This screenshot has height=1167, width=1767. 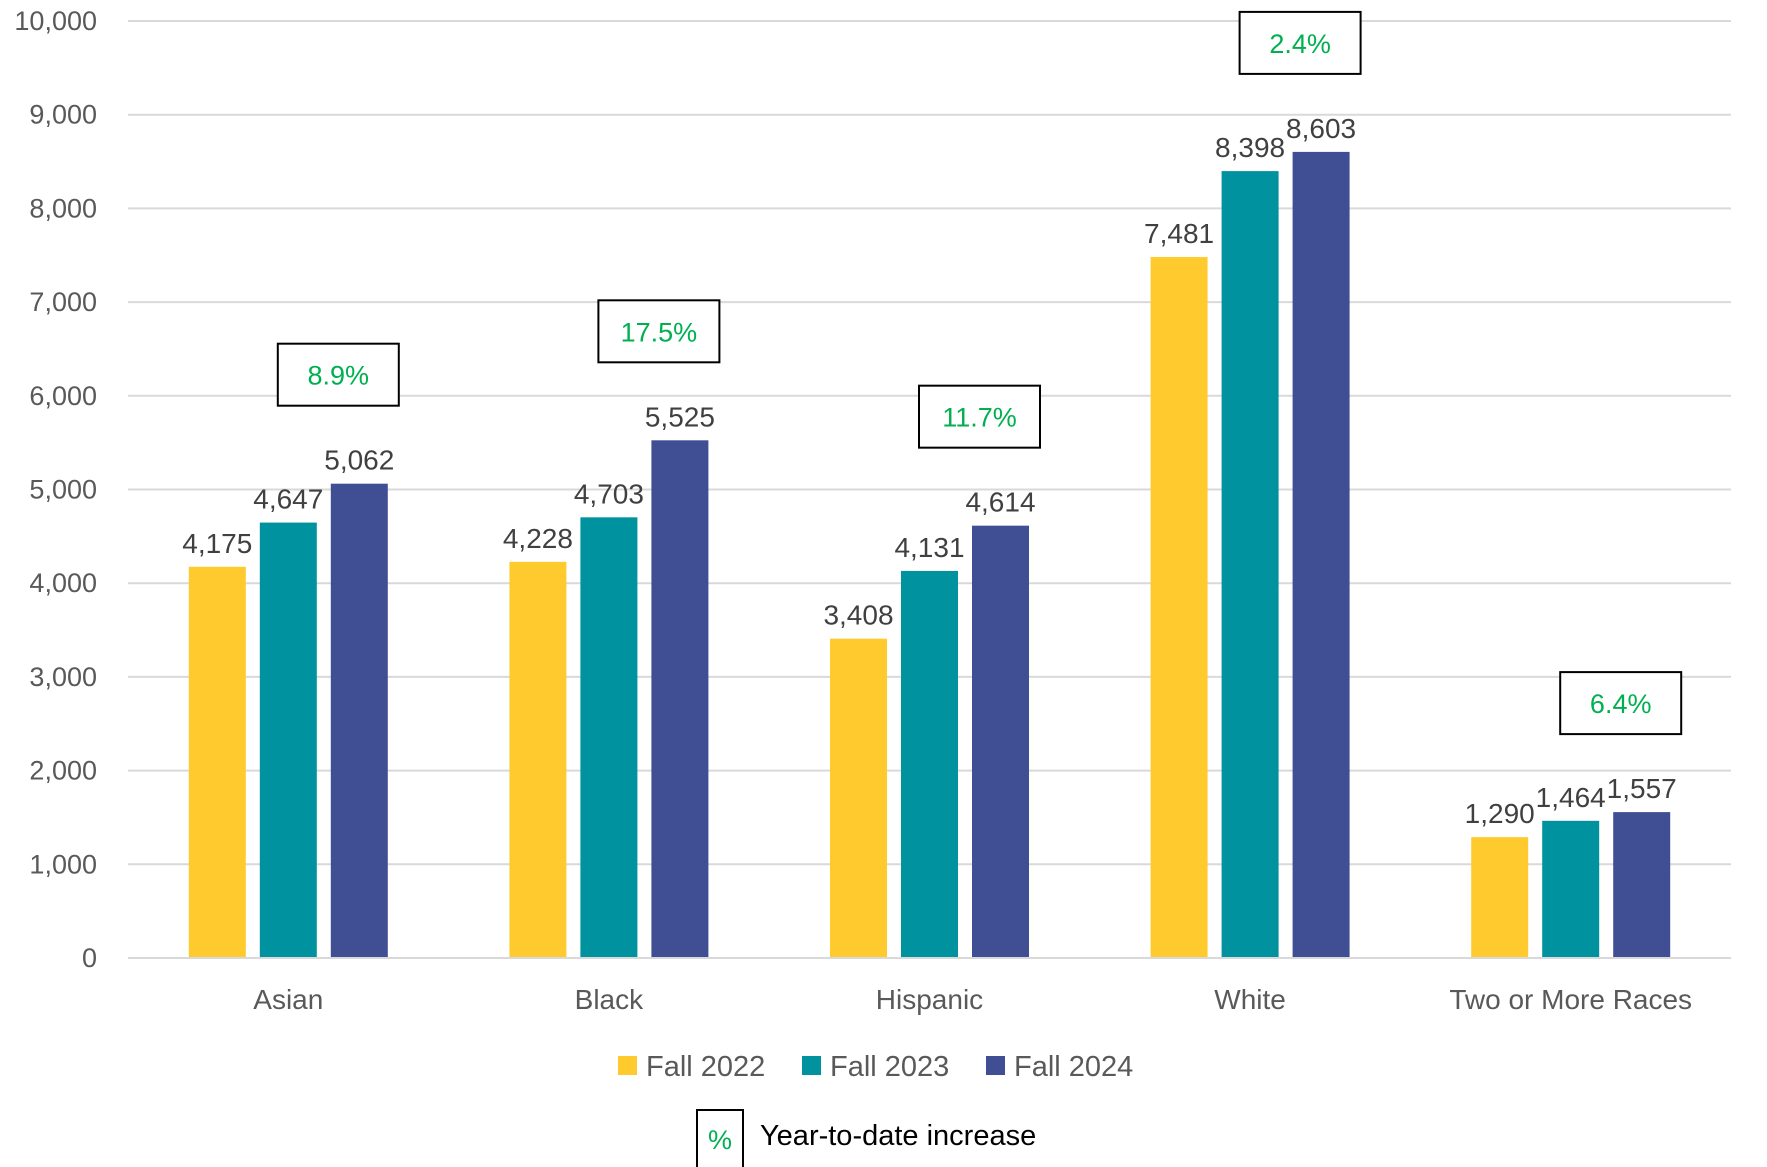 I want to click on percent-note: % Year-to-date increase, so click(x=866, y=1138).